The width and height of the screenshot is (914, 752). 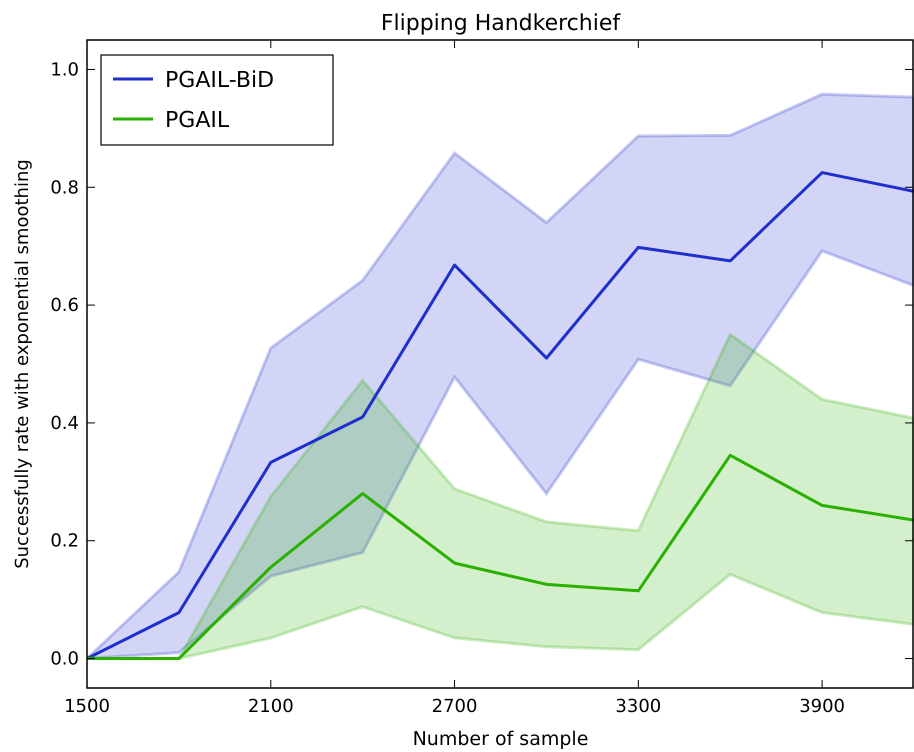 What do you see at coordinates (455, 706) in the screenshot?
I see `x-tick-label: 2700` at bounding box center [455, 706].